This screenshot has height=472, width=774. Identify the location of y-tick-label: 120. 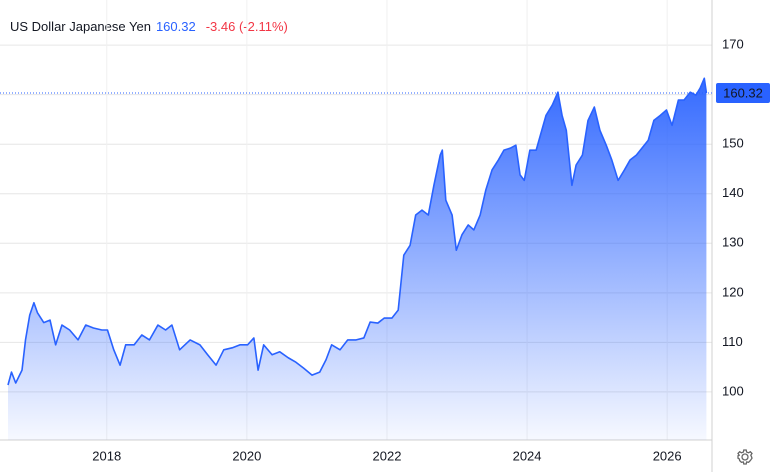
(733, 291).